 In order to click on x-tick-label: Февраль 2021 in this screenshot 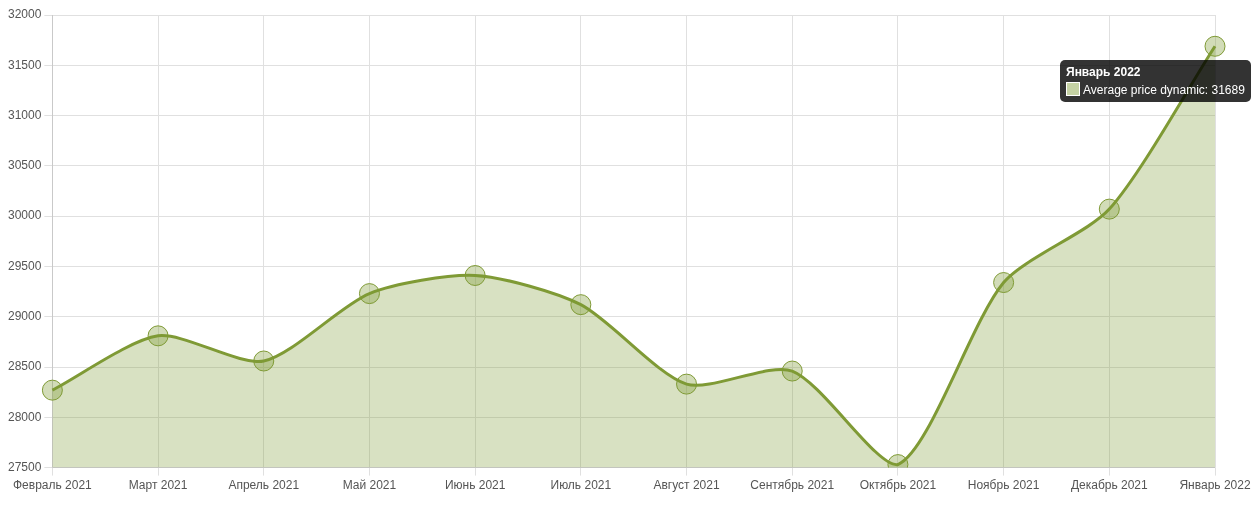, I will do `click(52, 485)`.